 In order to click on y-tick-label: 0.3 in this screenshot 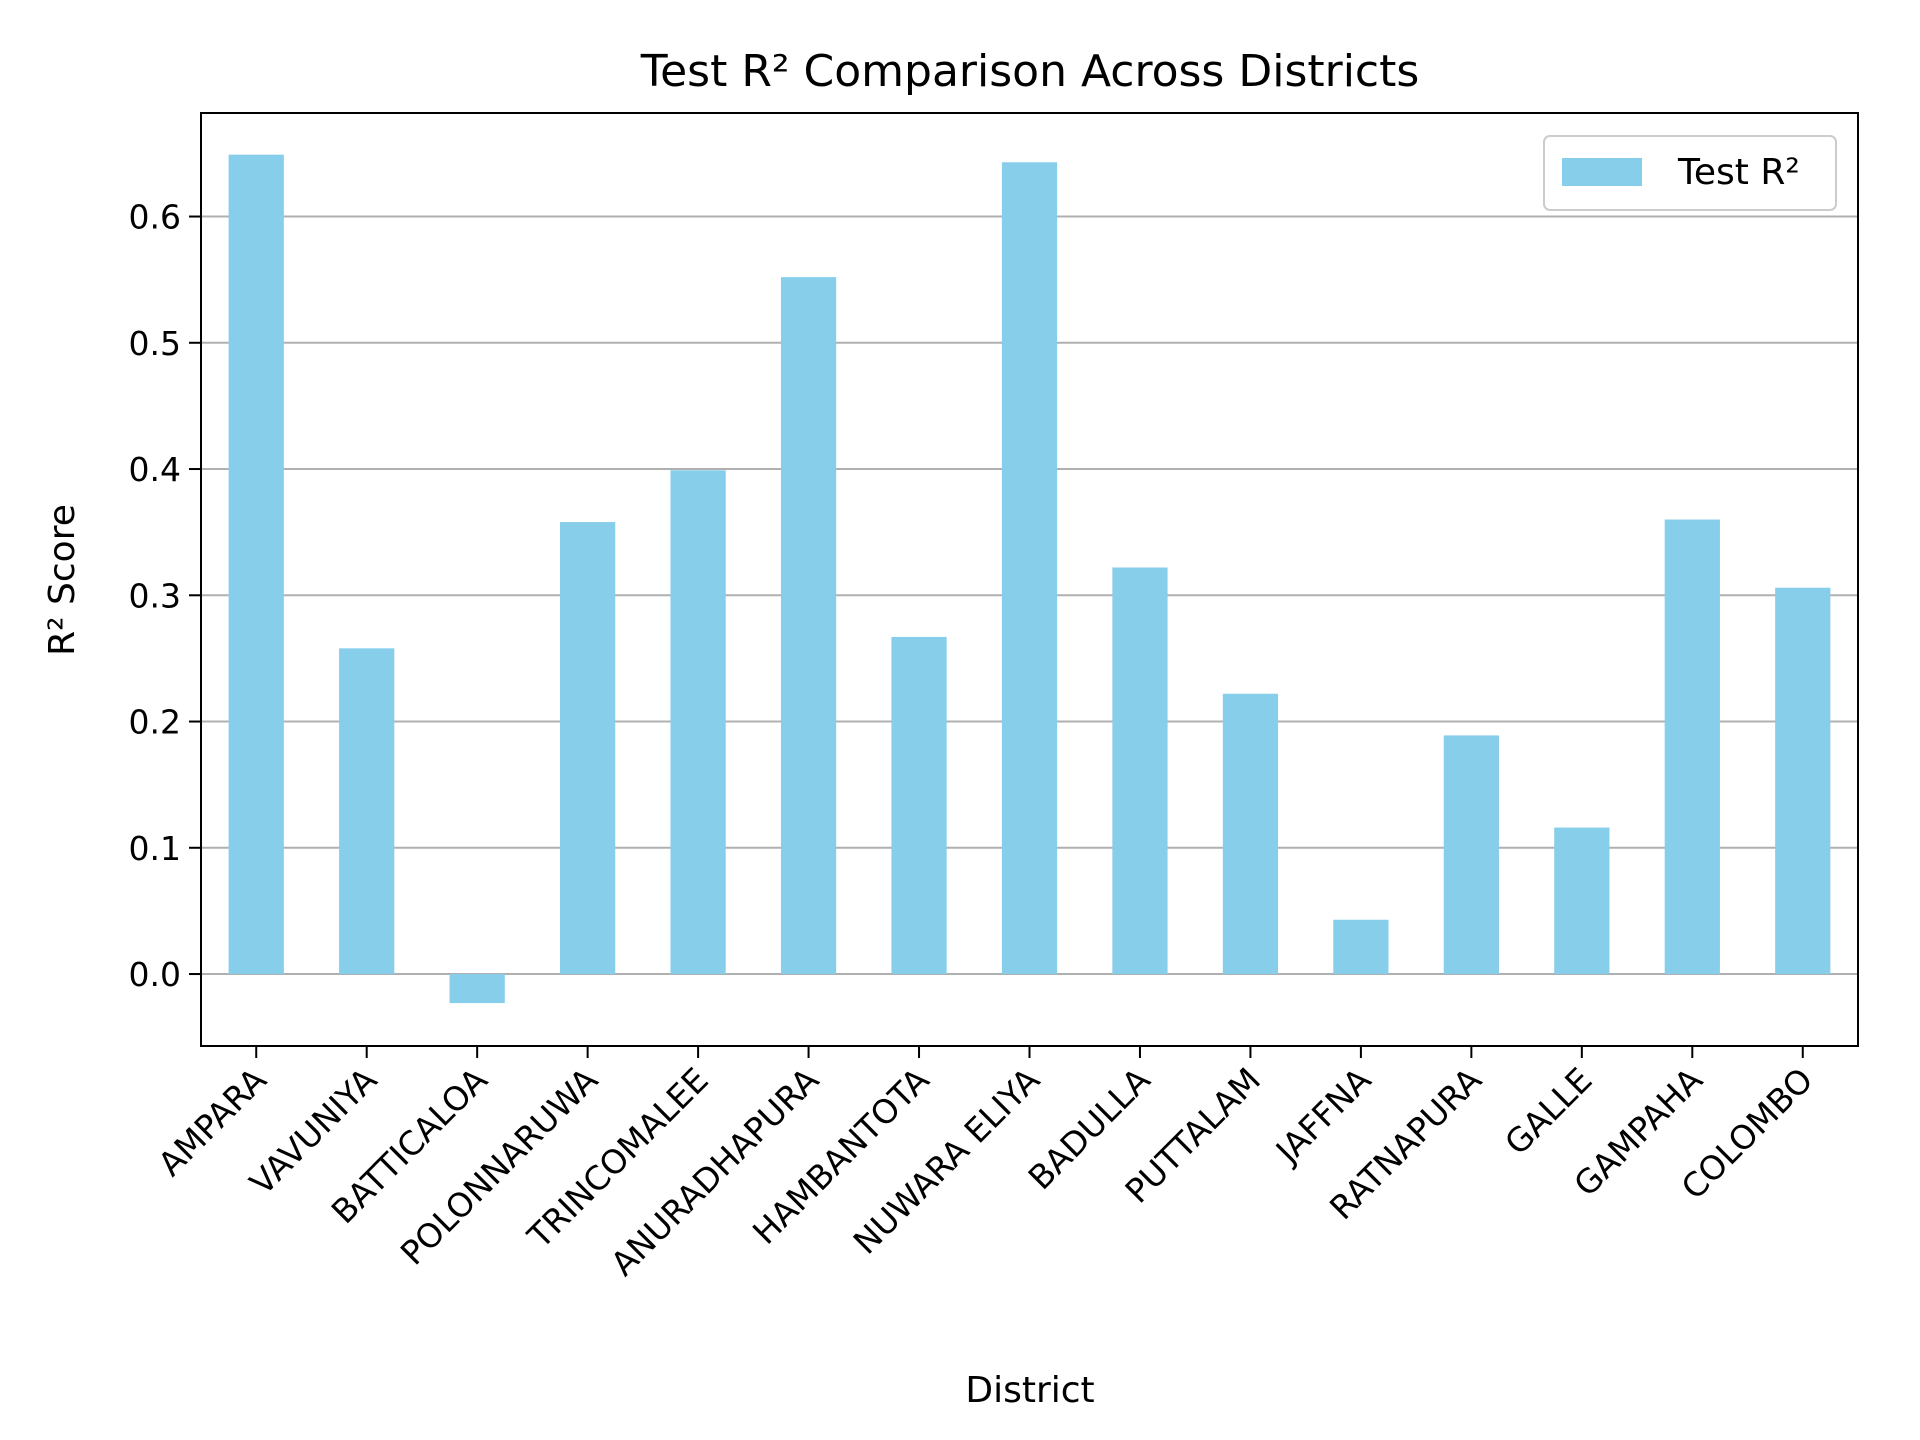, I will do `click(155, 595)`.